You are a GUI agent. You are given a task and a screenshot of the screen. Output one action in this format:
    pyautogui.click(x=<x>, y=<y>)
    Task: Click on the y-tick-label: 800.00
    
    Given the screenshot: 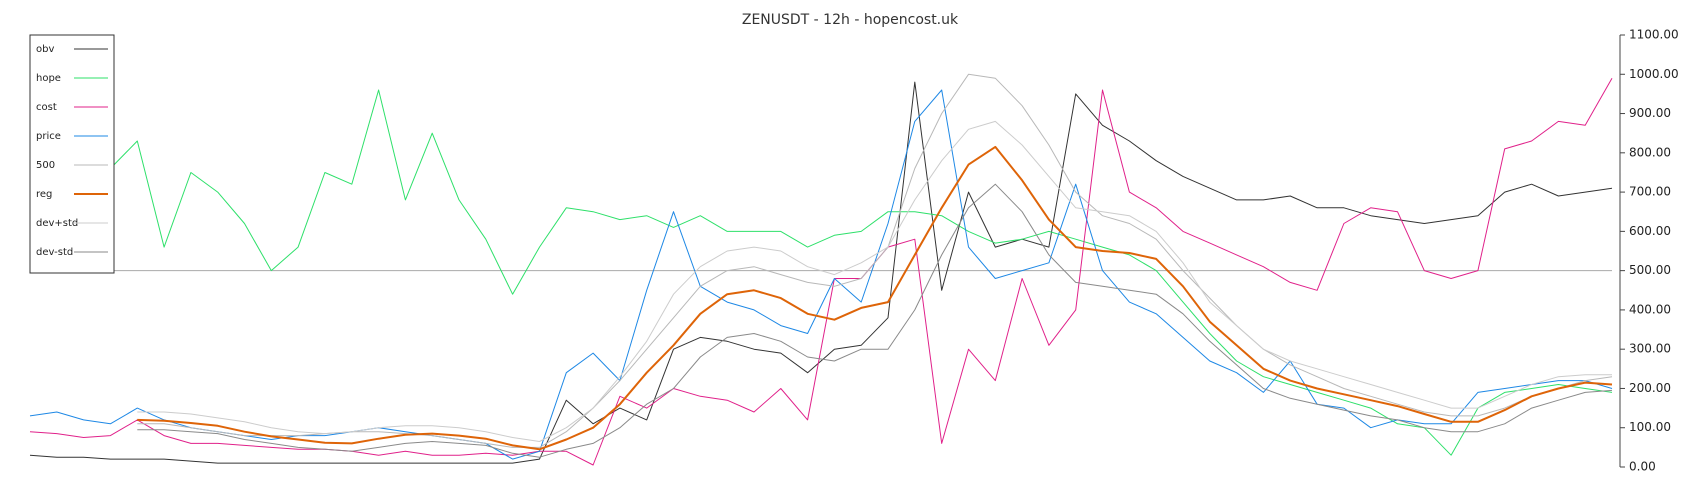 What is the action you would take?
    pyautogui.click(x=1650, y=152)
    